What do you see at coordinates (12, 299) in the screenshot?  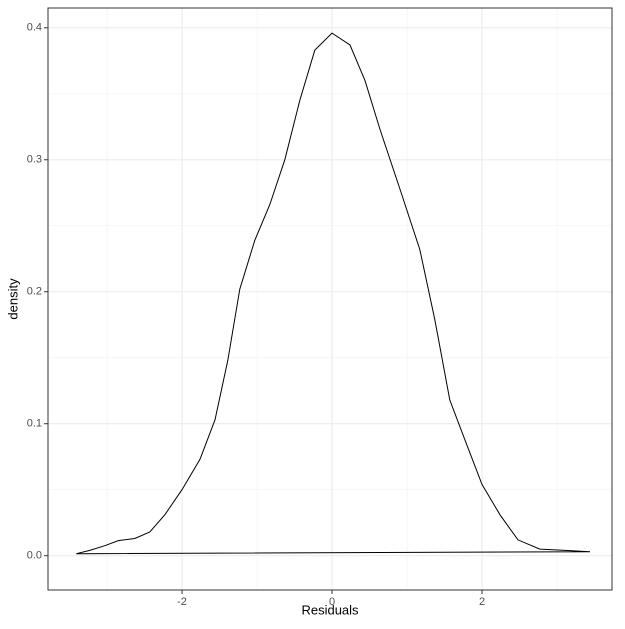 I see `y-axis-title: density` at bounding box center [12, 299].